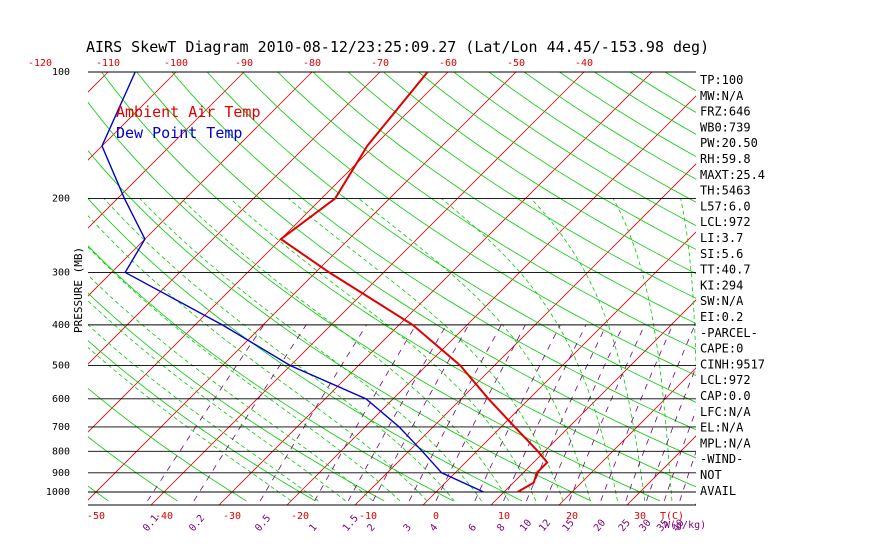  Describe the element at coordinates (725, 112) in the screenshot. I see `index-item: FRZ:646` at that location.